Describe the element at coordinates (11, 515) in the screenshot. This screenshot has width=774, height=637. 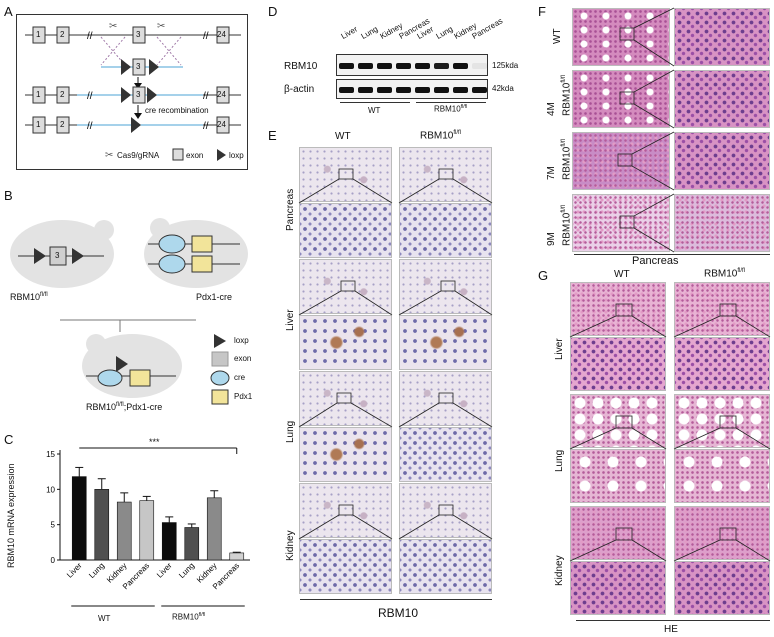
I see `chart-y-axis-label: RBM10 mRNA expression` at that location.